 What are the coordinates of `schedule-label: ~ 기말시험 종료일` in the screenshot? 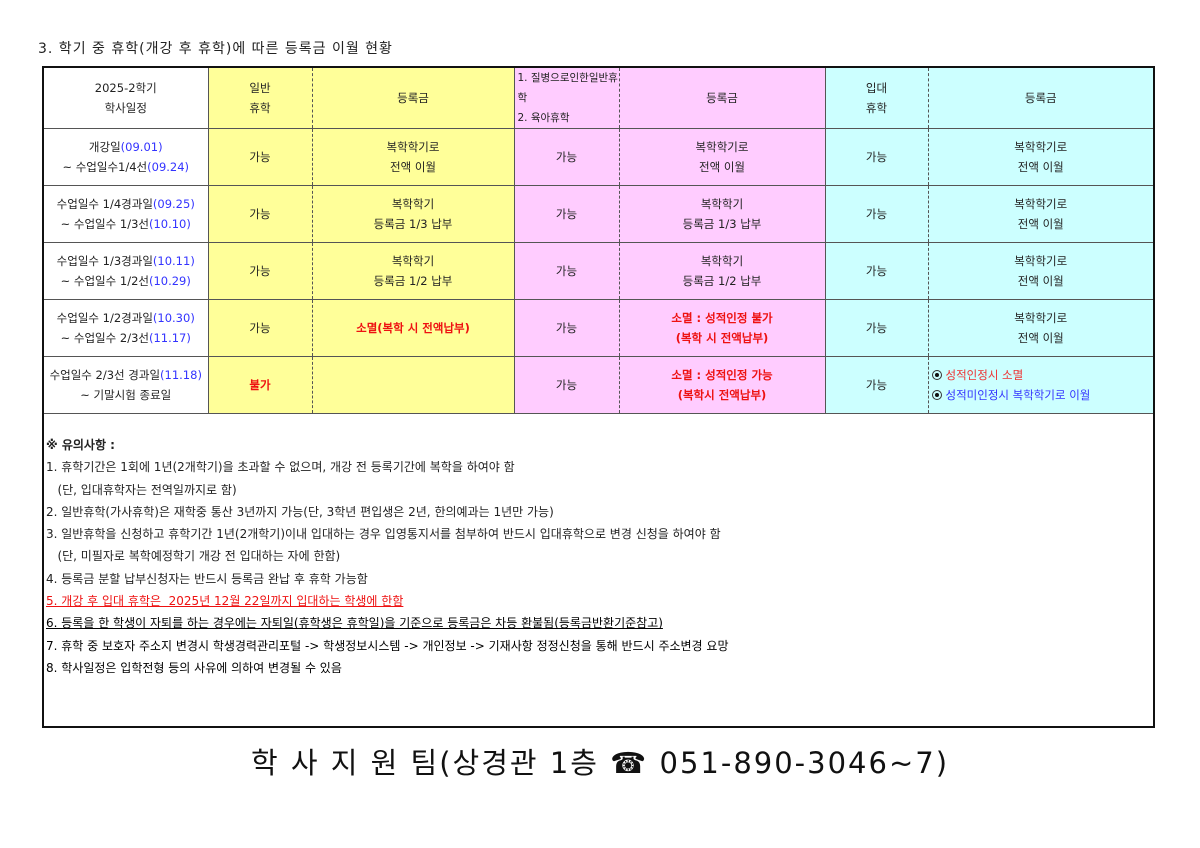 It's located at (126, 395).